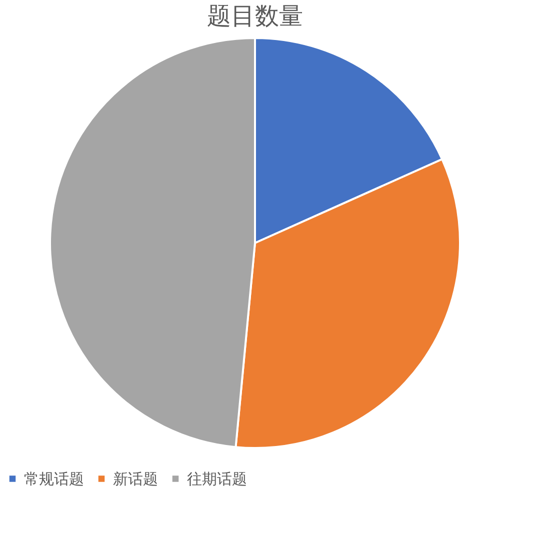 This screenshot has height=559, width=554. I want to click on legend-label: 新话题, so click(135, 479).